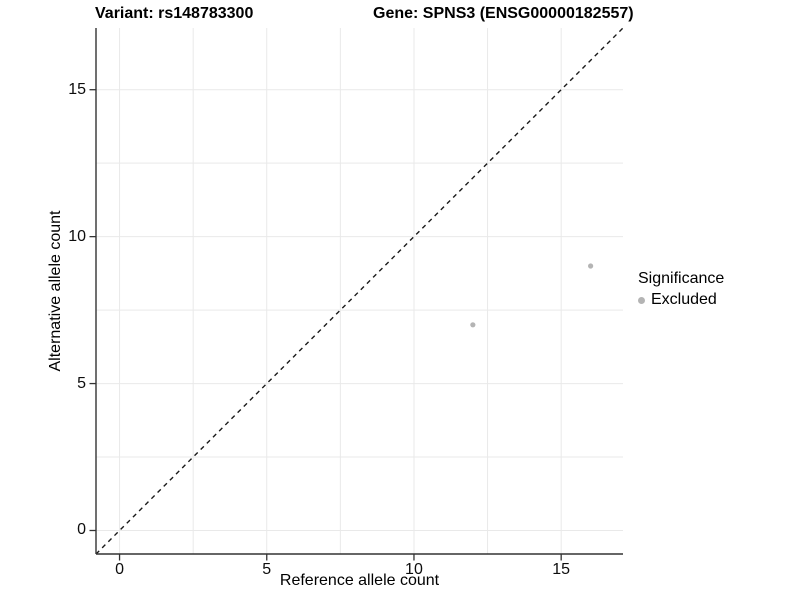 The width and height of the screenshot is (800, 600). I want to click on x-tick-label: 10, so click(414, 569).